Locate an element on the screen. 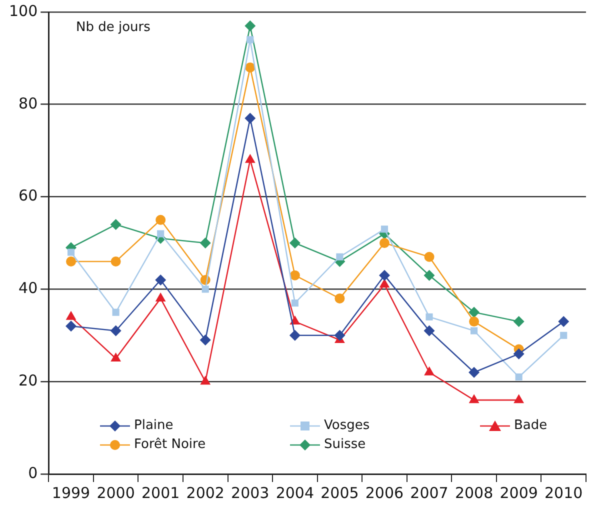 The height and width of the screenshot is (506, 608). x-tick-label: 2006 is located at coordinates (384, 493).